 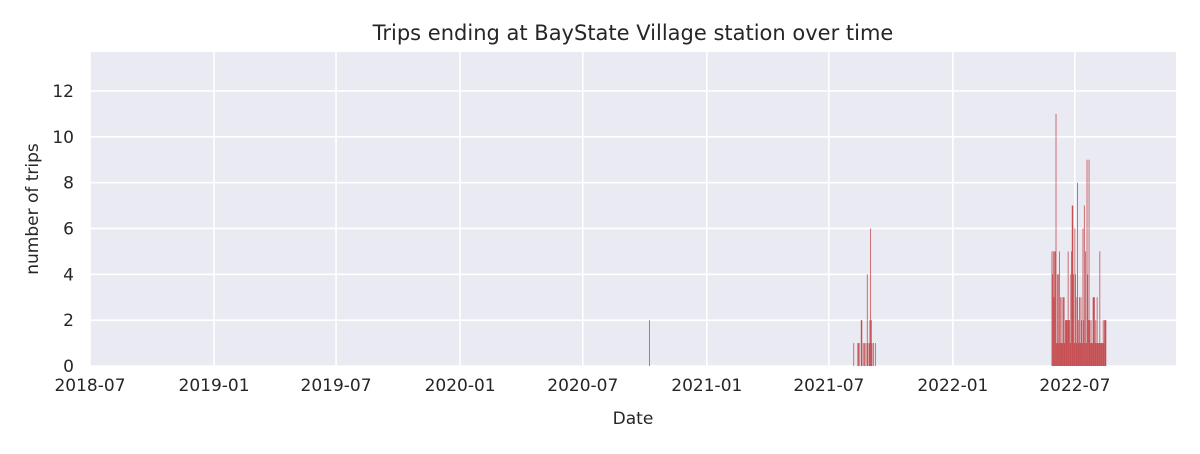 I want to click on y-tick-label: 10, so click(x=63, y=138).